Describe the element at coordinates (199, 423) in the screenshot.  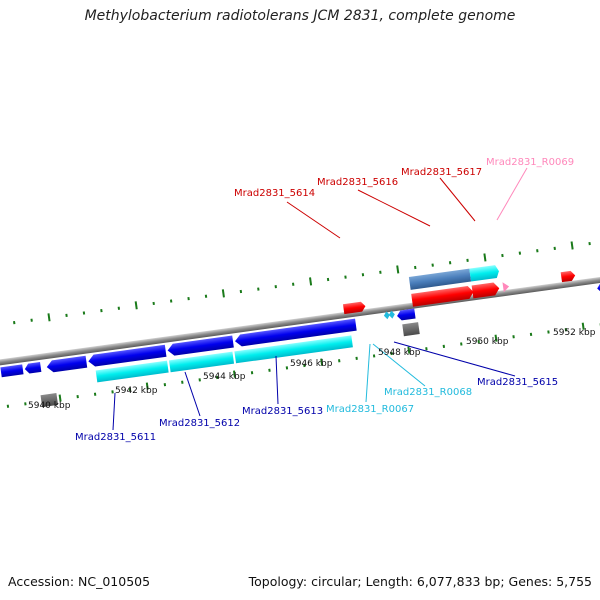
I see `label-mrad2831-5612: Mrad2831_5612` at that location.